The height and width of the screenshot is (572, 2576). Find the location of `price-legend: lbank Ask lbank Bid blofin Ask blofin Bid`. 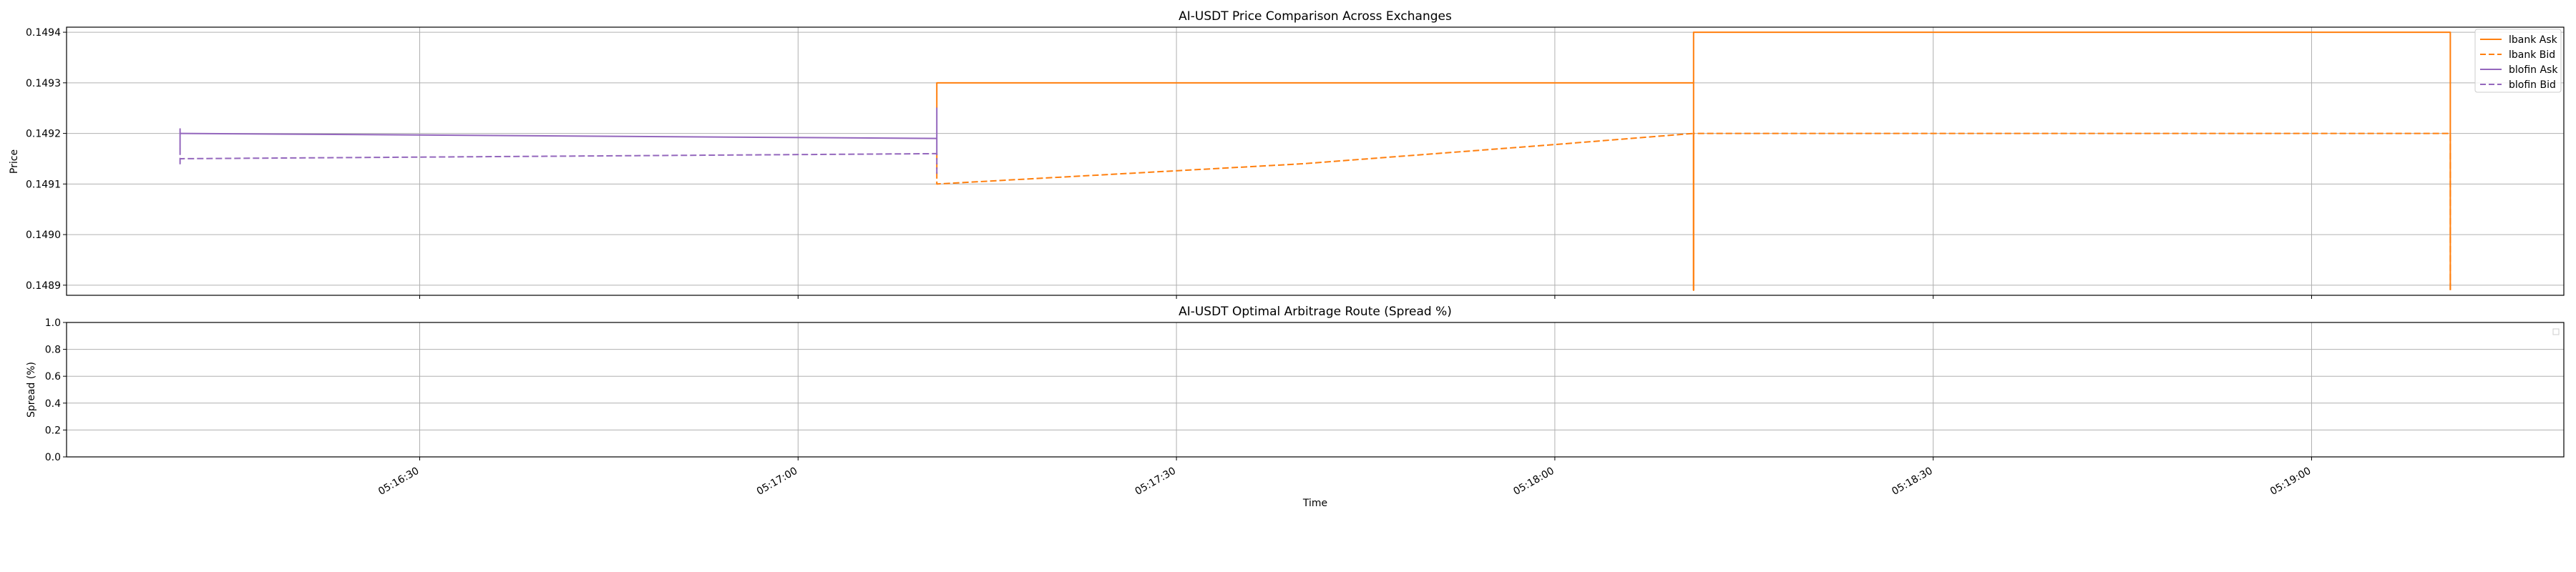

price-legend: lbank Ask lbank Bid blofin Ask blofin Bid is located at coordinates (2518, 61).